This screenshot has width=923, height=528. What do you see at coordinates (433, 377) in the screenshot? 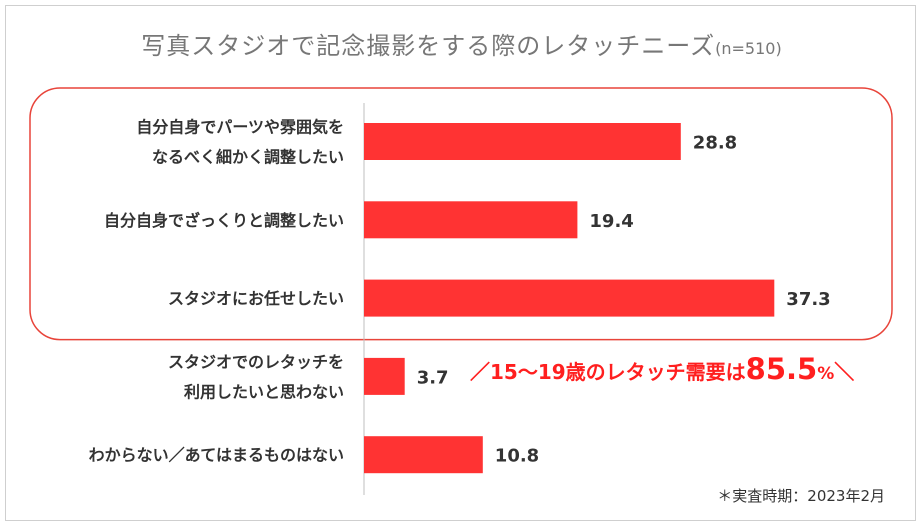
I see `data-label: 3.7` at bounding box center [433, 377].